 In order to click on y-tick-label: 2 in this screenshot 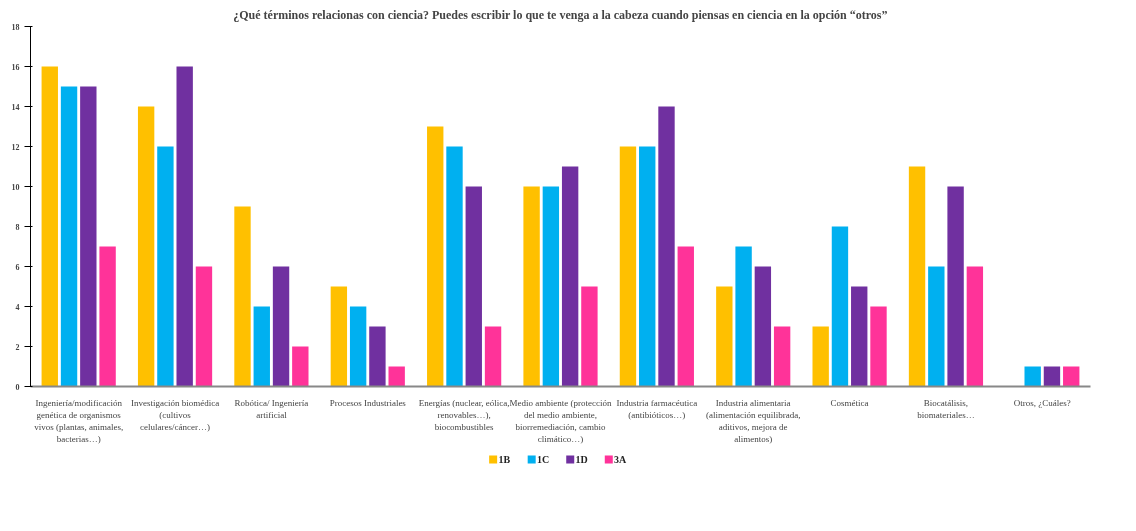, I will do `click(17, 347)`.